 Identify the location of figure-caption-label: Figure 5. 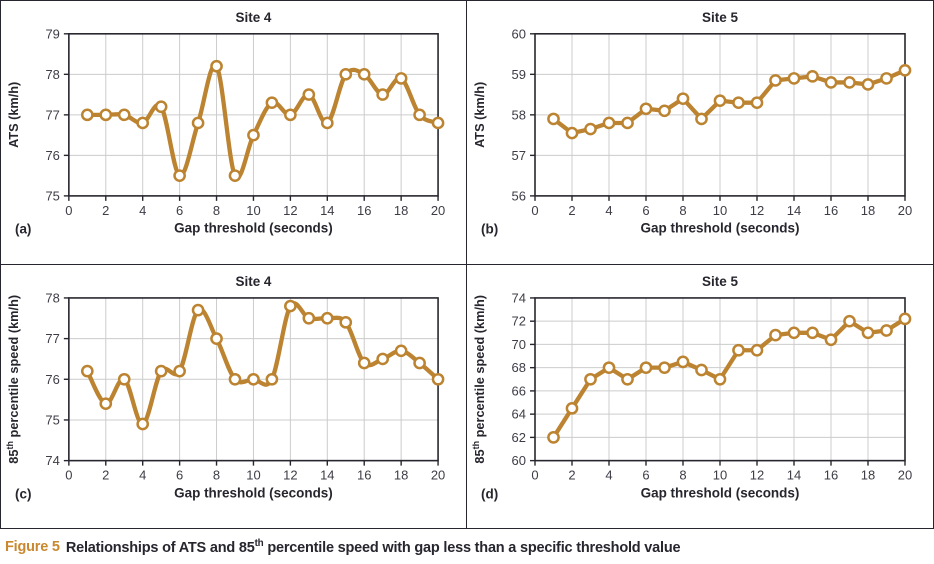
(32, 546).